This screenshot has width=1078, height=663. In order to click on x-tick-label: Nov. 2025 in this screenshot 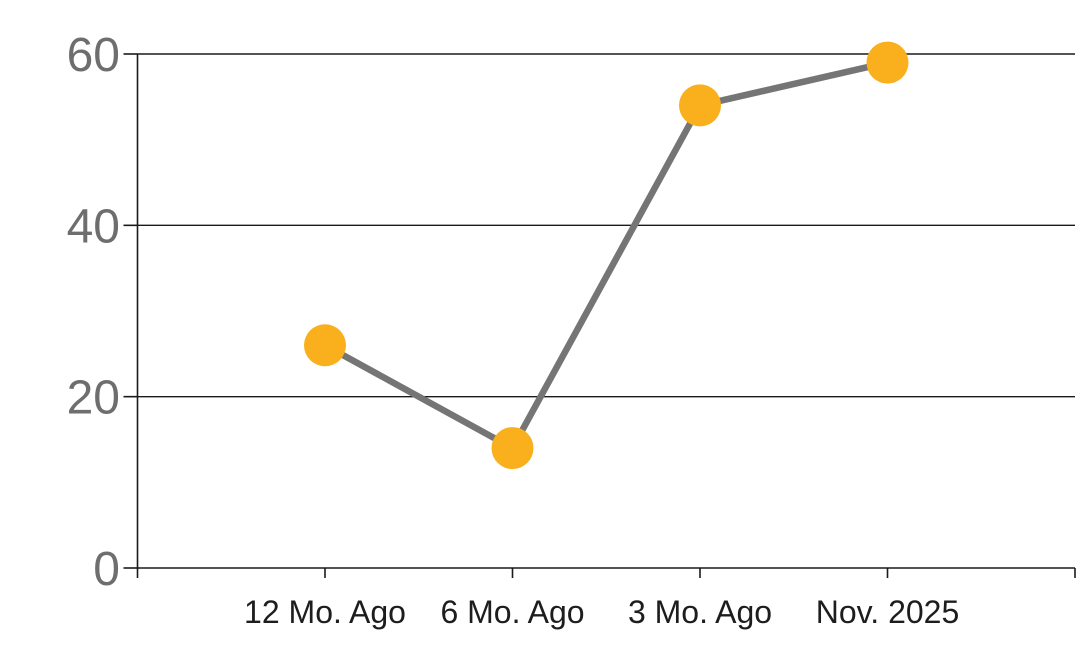, I will do `click(888, 612)`.